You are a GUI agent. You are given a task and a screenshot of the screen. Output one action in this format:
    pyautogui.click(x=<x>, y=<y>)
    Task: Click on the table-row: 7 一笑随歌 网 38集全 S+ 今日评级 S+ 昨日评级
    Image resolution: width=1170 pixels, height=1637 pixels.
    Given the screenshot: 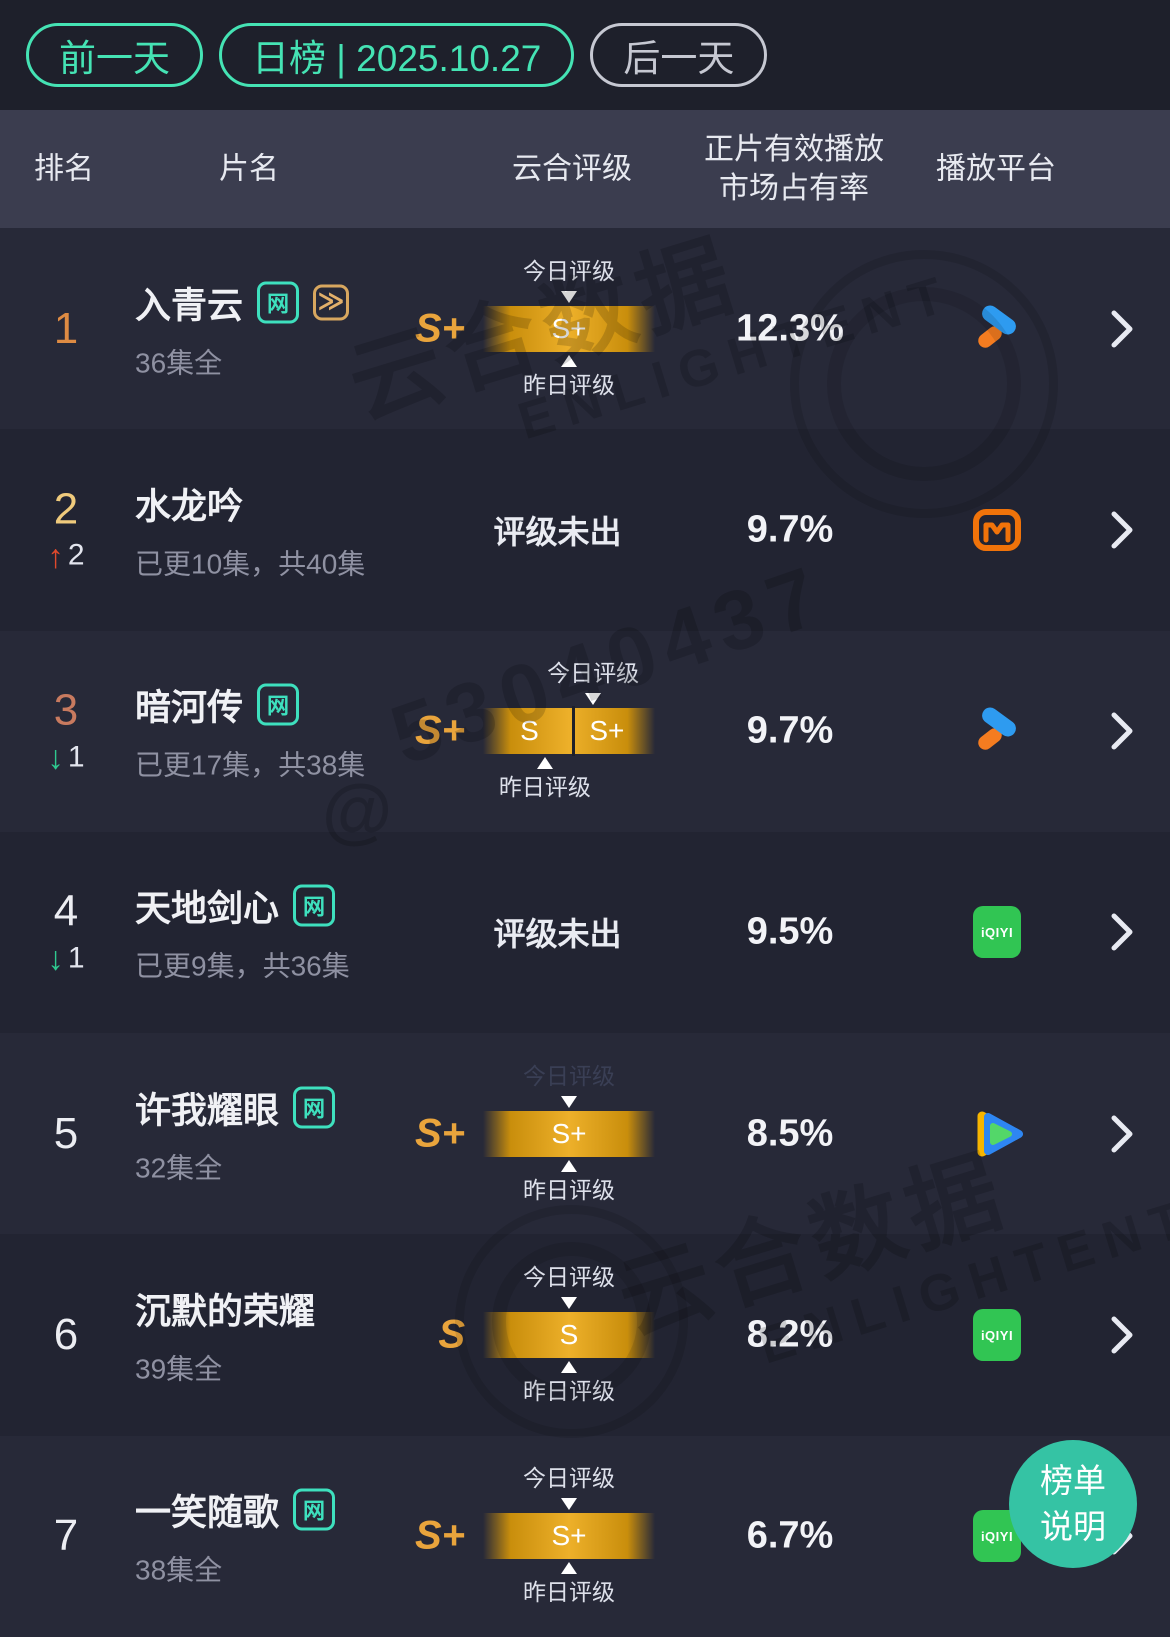 What is the action you would take?
    pyautogui.click(x=585, y=1536)
    